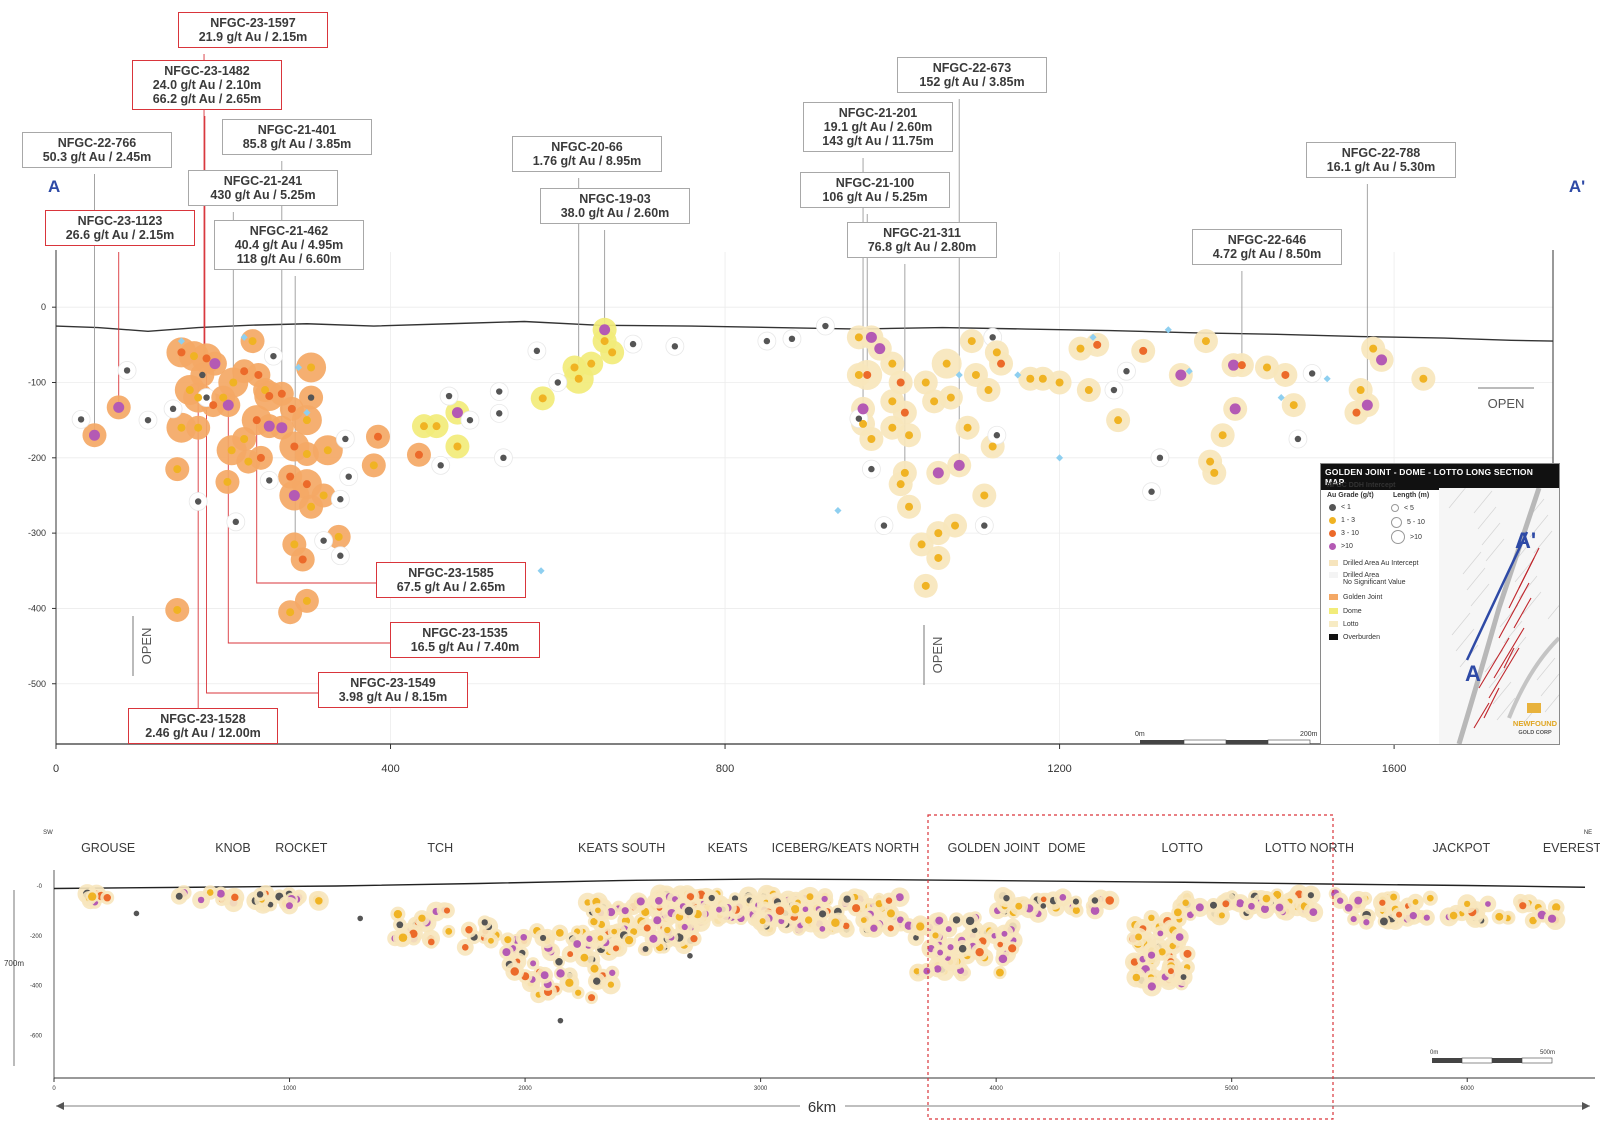 The image size is (1600, 1138). Describe the element at coordinates (316, 502) in the screenshot. I see `callout-leader` at that location.